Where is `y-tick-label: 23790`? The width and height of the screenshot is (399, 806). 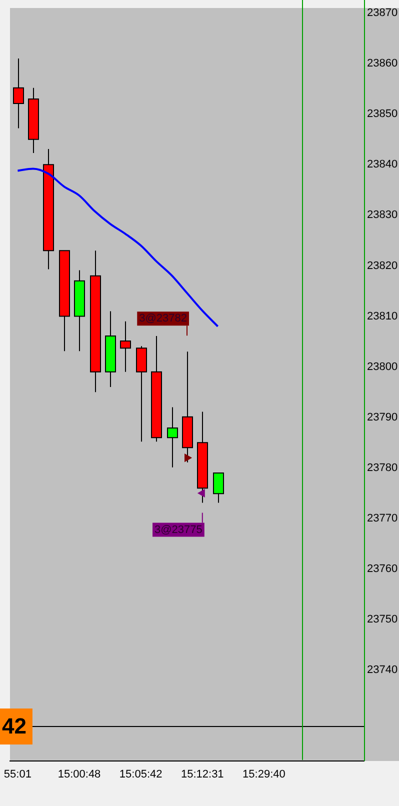
y-tick-label: 23790 is located at coordinates (382, 417).